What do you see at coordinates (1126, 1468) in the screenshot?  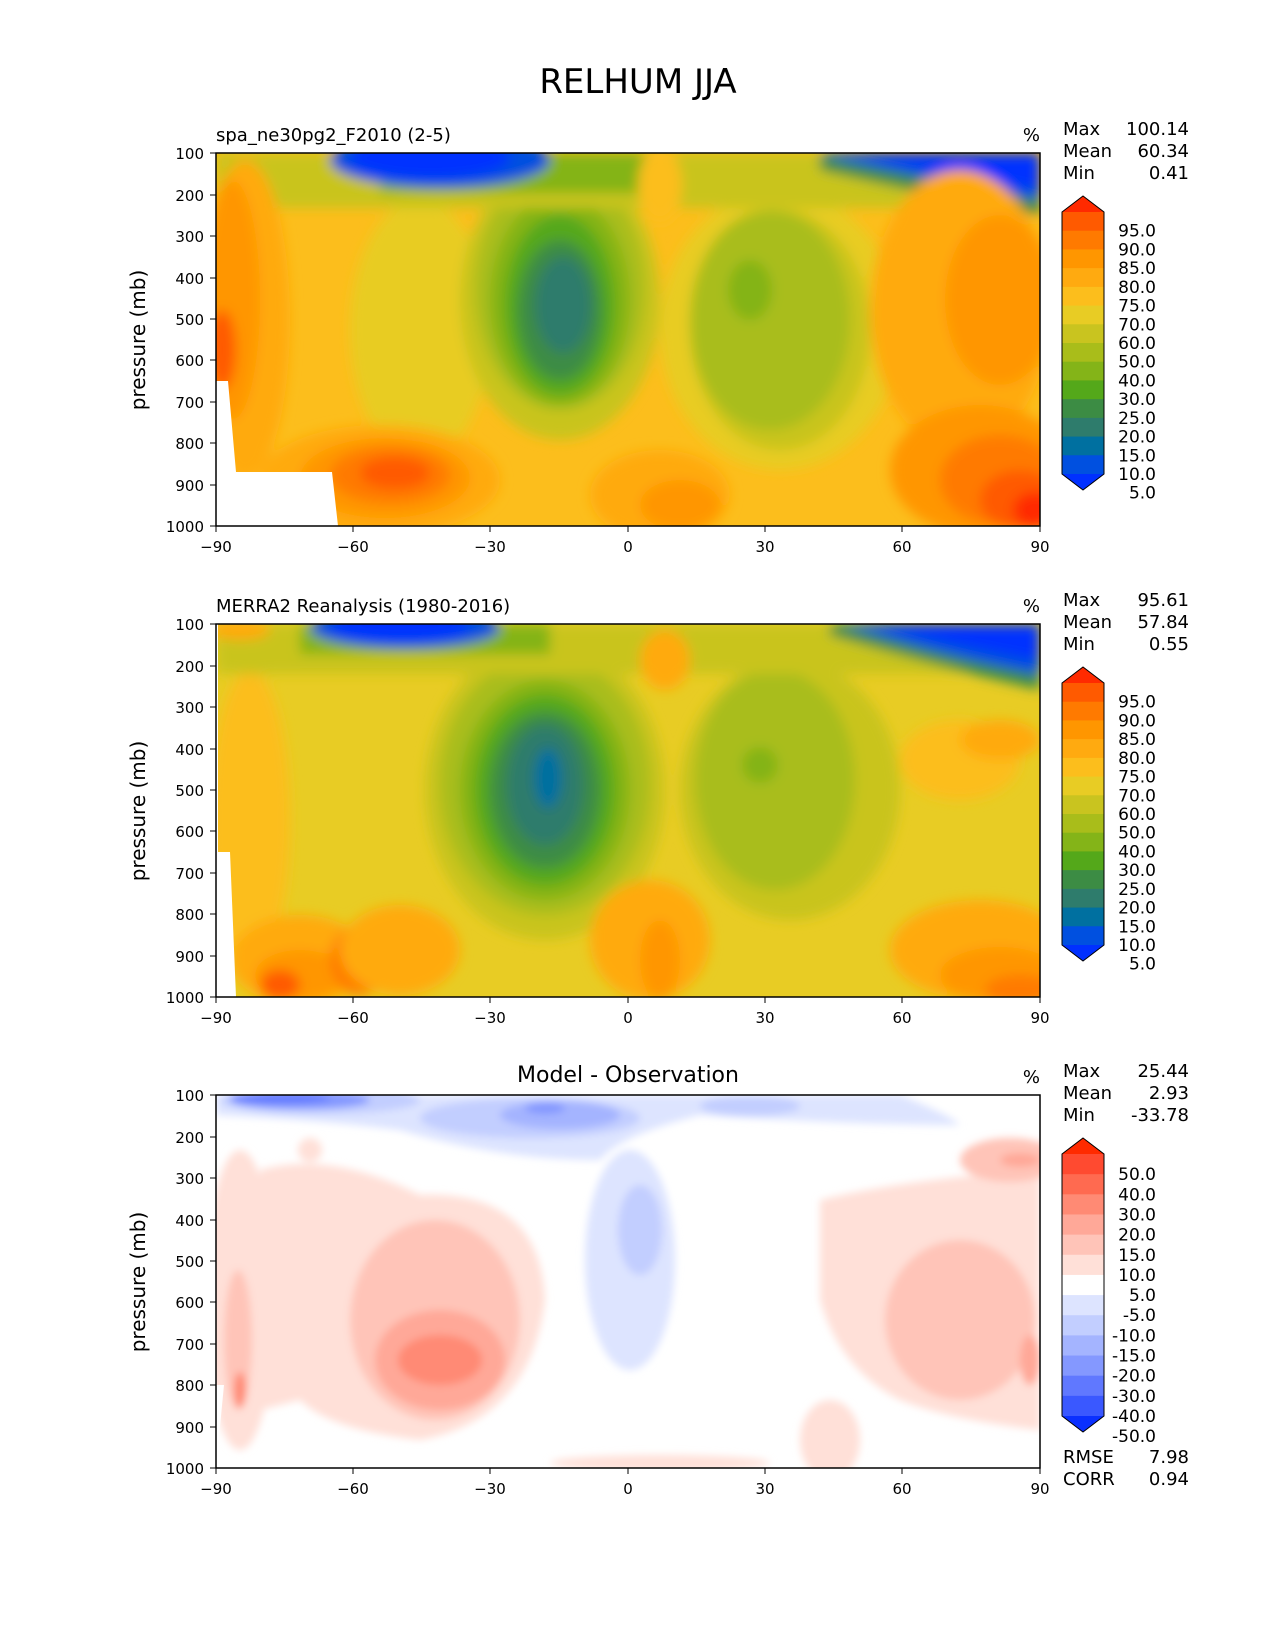 I see `error-stats-box: RMSE 7.98 CORR 0.94` at bounding box center [1126, 1468].